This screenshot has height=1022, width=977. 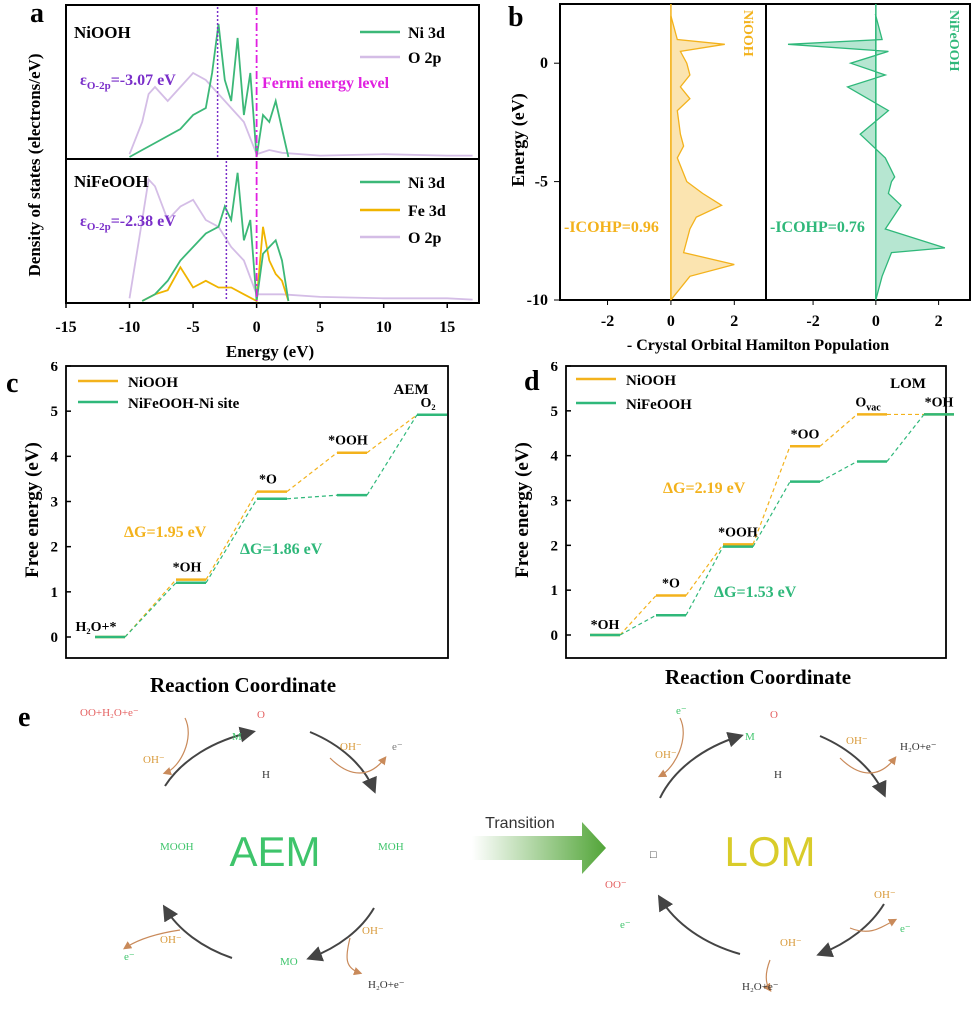 I want to click on dos-line-ni3d-niooh, so click(x=209, y=90).